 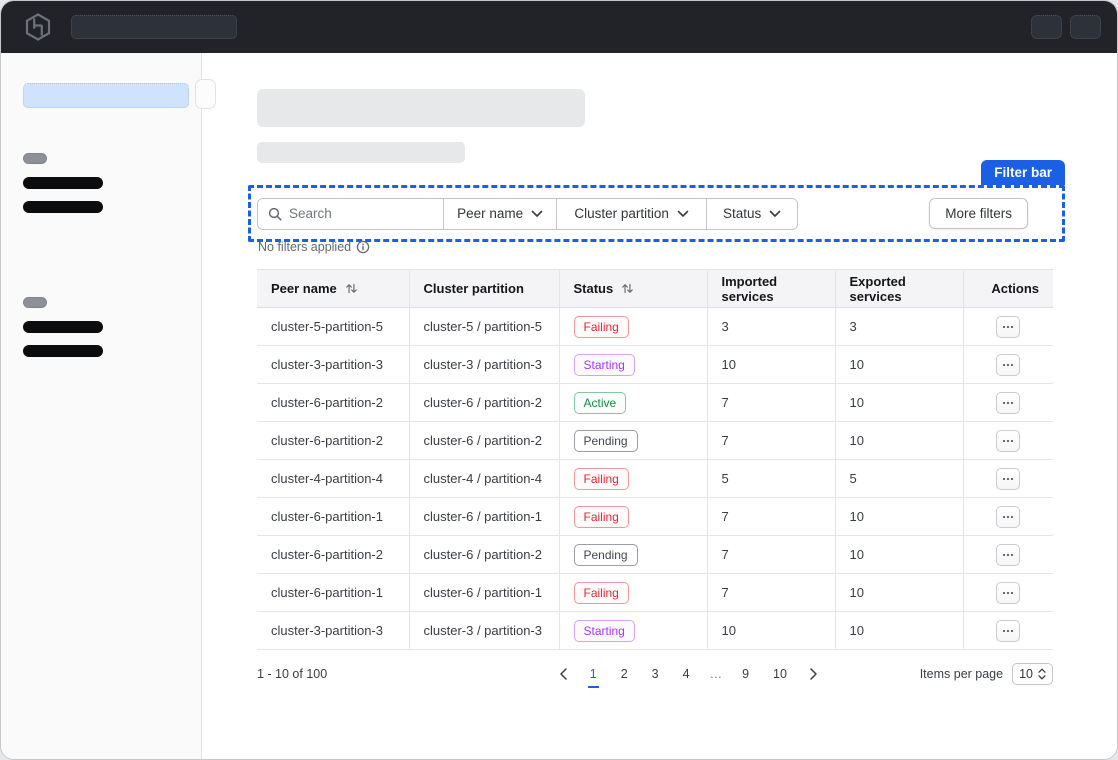 What do you see at coordinates (1008, 288) in the screenshot?
I see `column-header-actions: Actions` at bounding box center [1008, 288].